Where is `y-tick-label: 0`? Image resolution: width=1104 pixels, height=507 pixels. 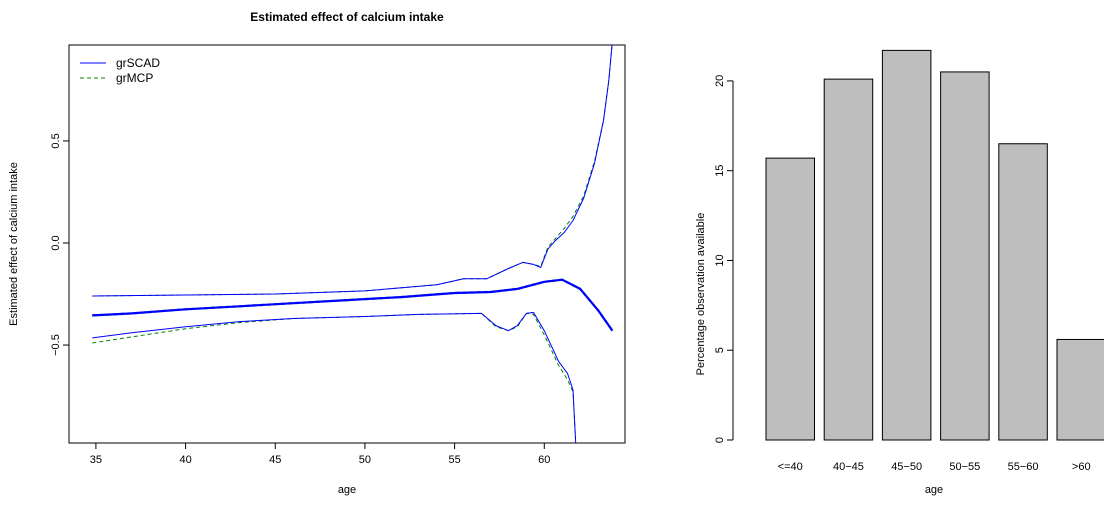 y-tick-label: 0 is located at coordinates (720, 440).